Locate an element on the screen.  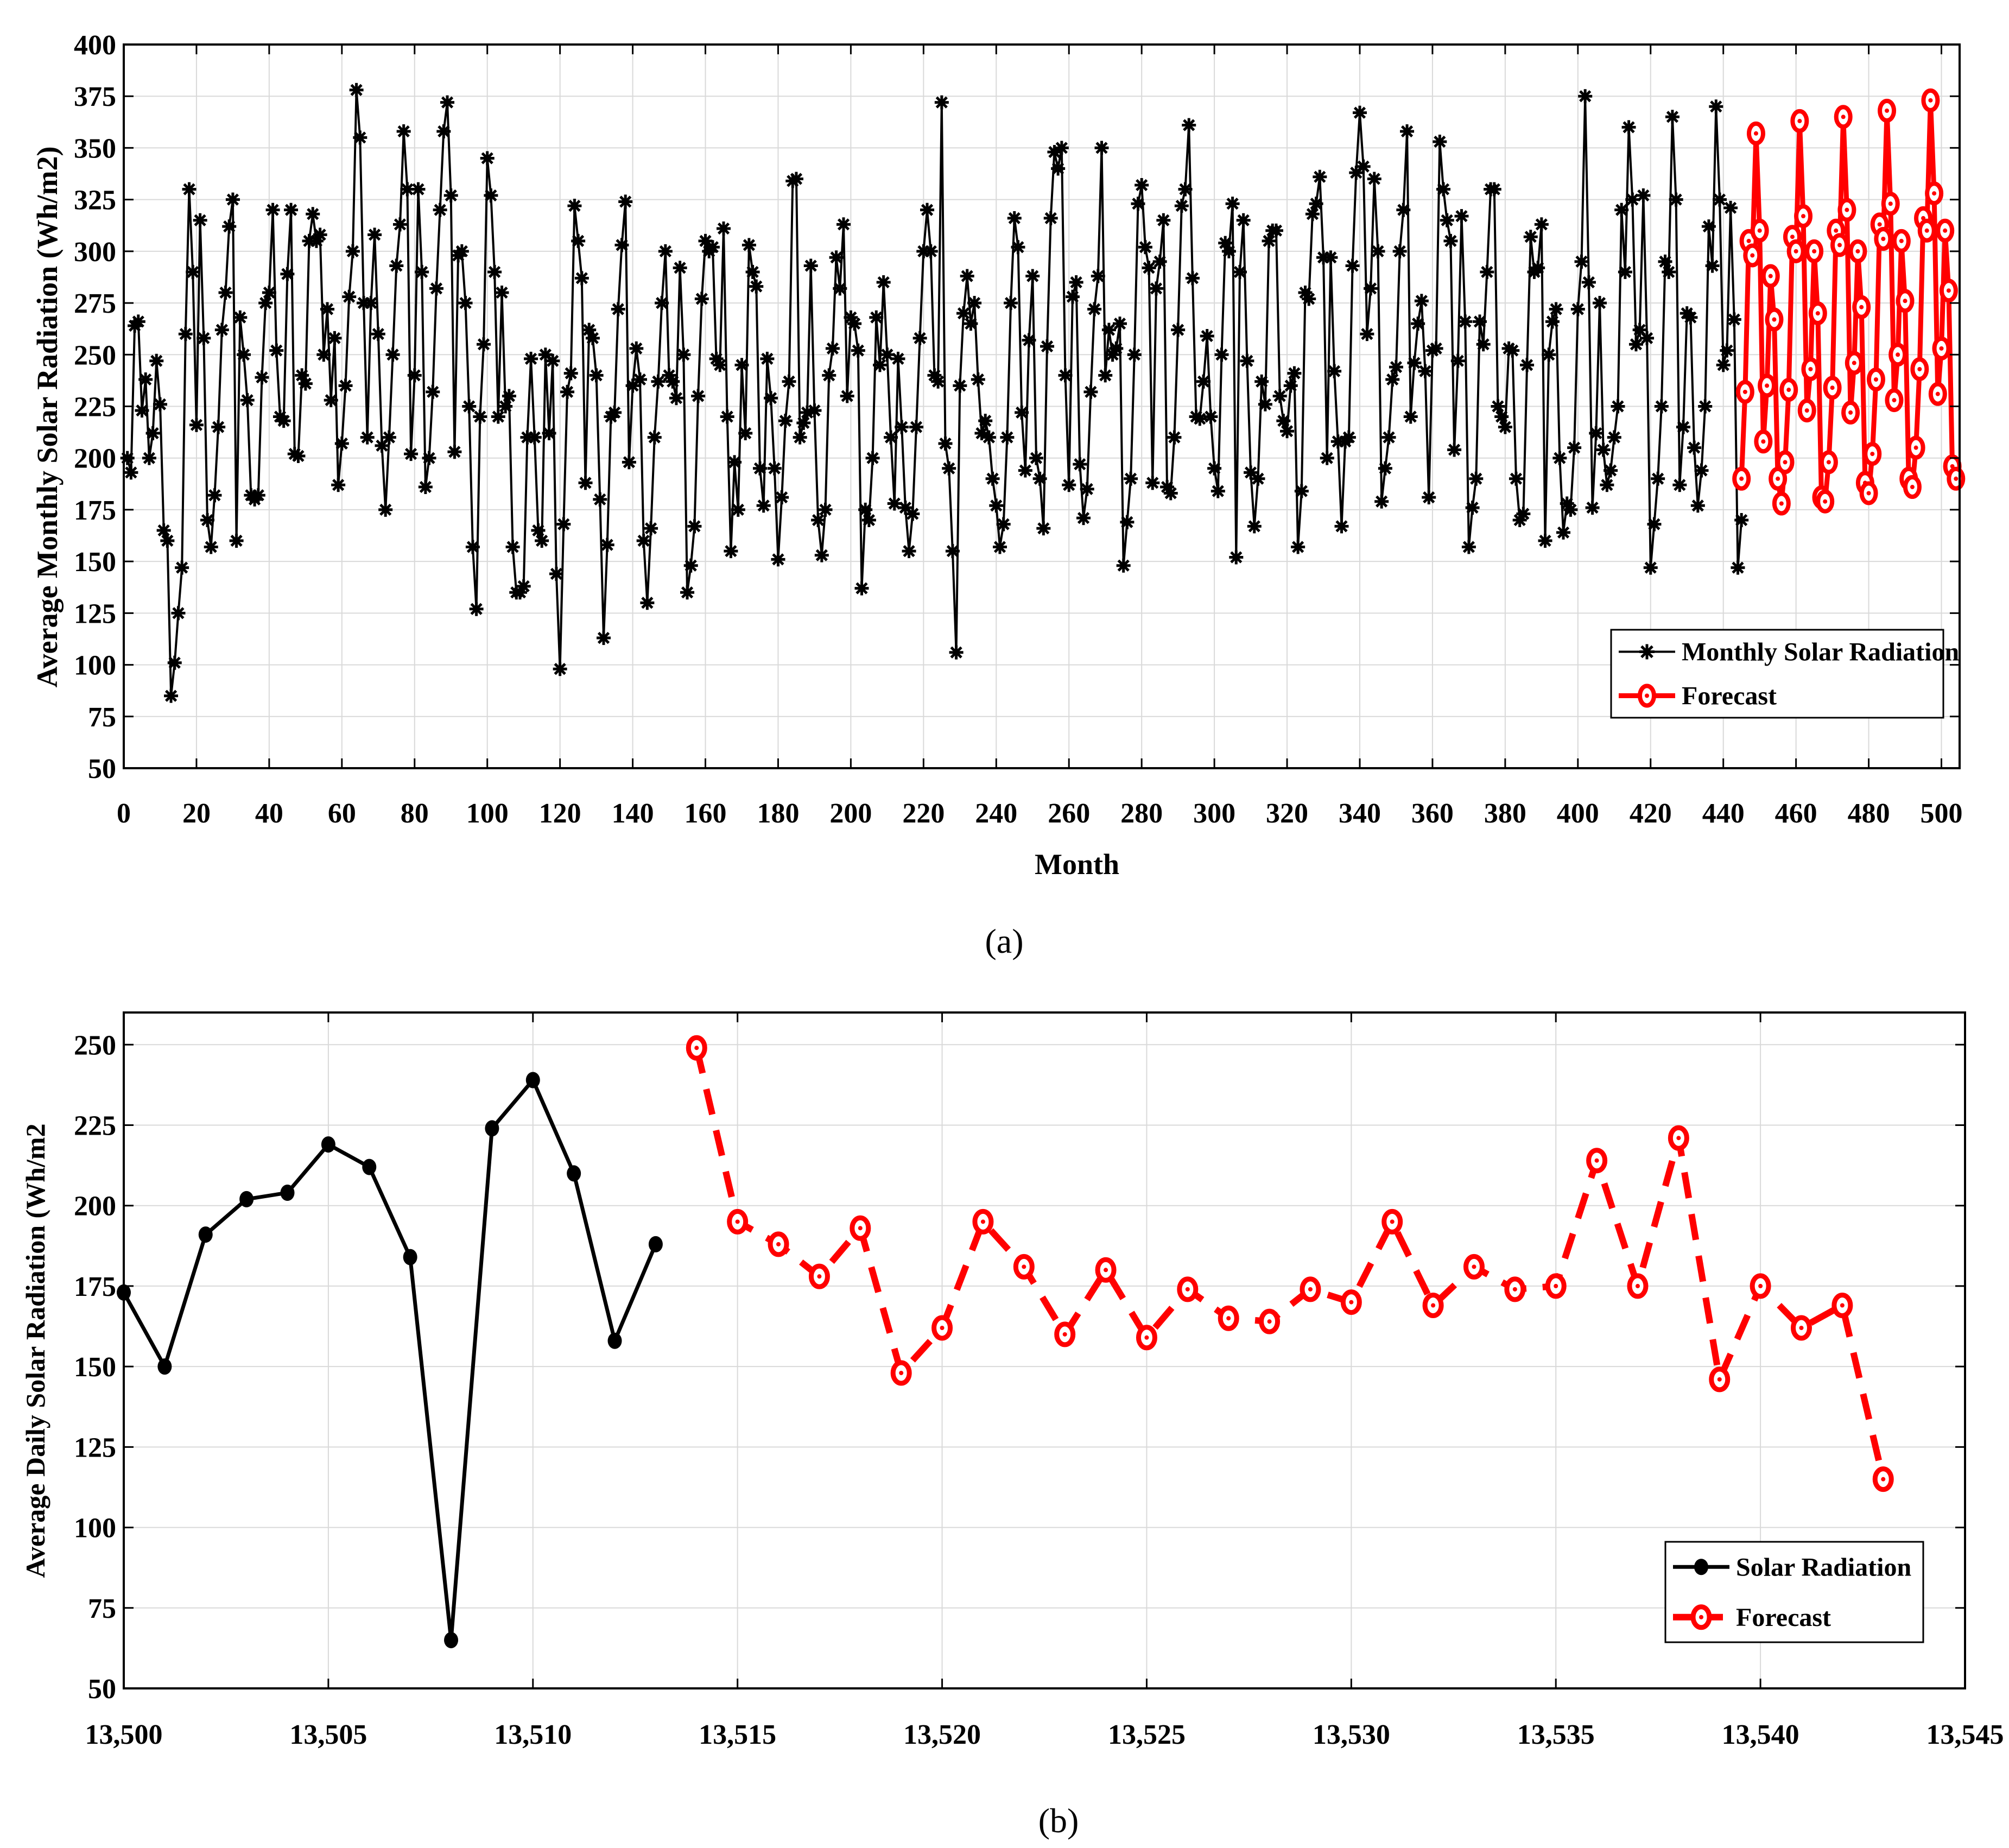
series-markers-solar-radiation is located at coordinates (390, 1361).